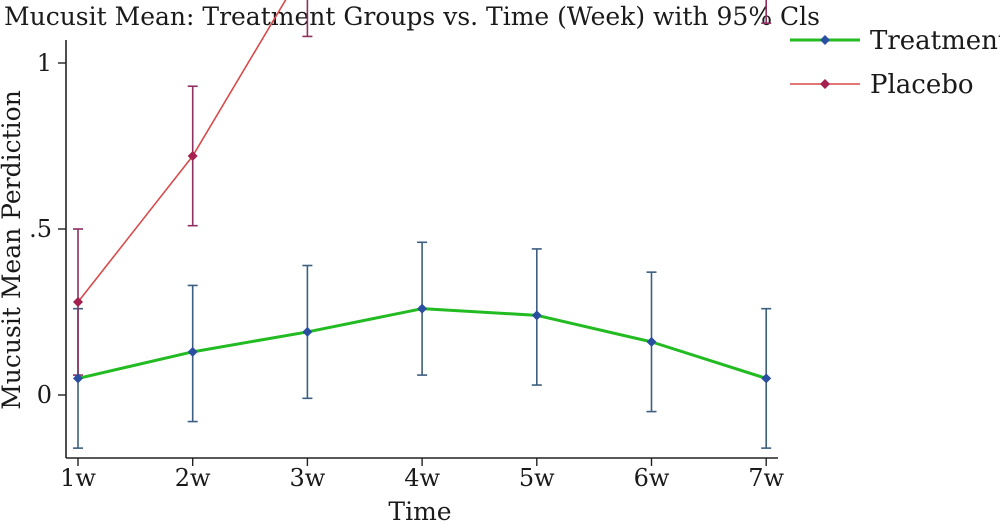  Describe the element at coordinates (40, 229) in the screenshot. I see `y-tick-label: .5` at that location.